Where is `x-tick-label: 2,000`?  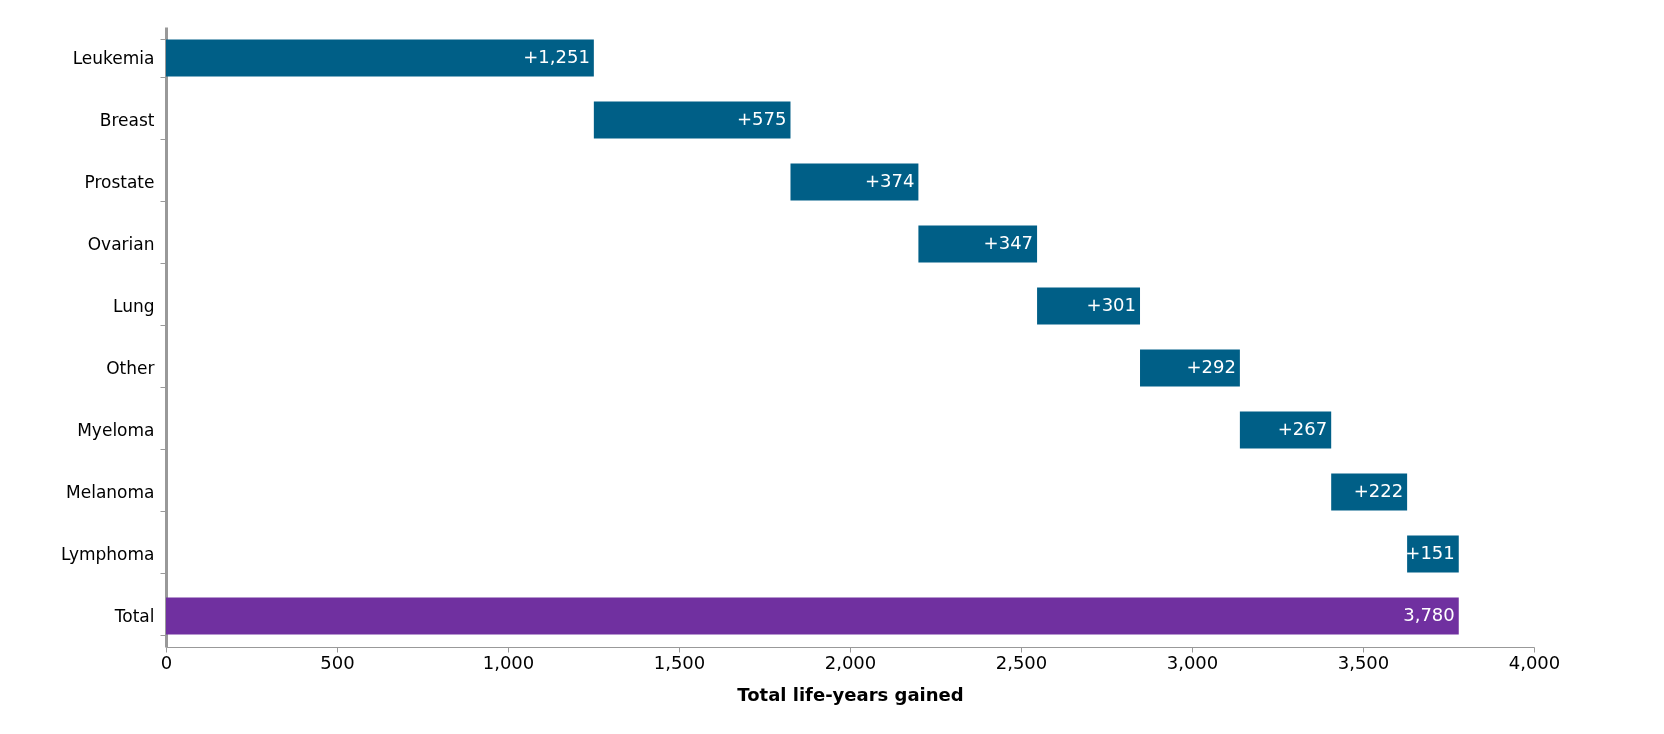 x-tick-label: 2,000 is located at coordinates (850, 662).